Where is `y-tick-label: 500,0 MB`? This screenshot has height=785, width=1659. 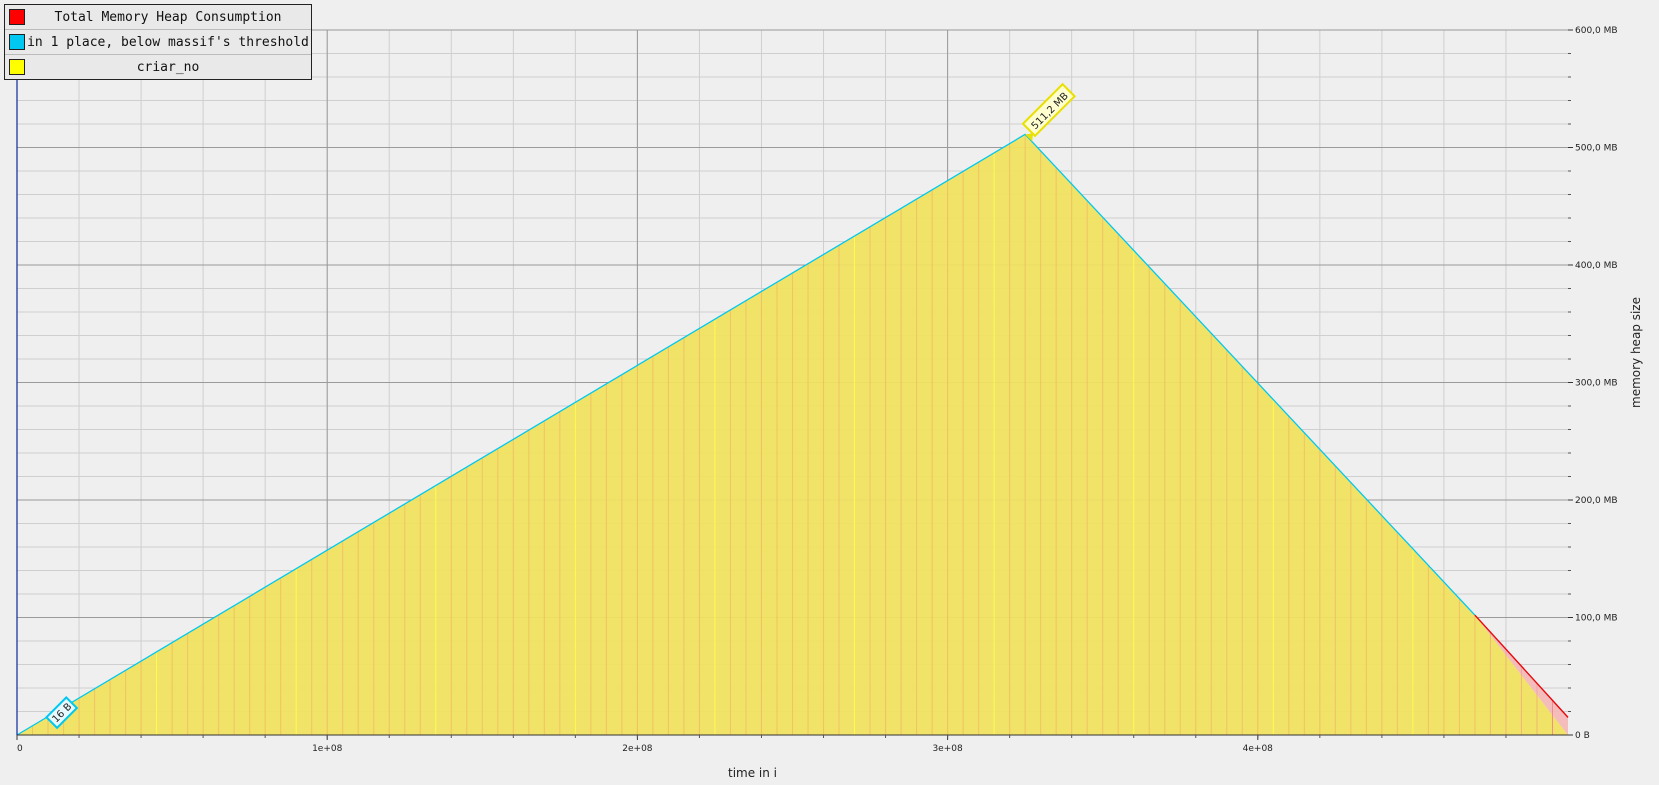
y-tick-label: 500,0 MB is located at coordinates (1596, 149).